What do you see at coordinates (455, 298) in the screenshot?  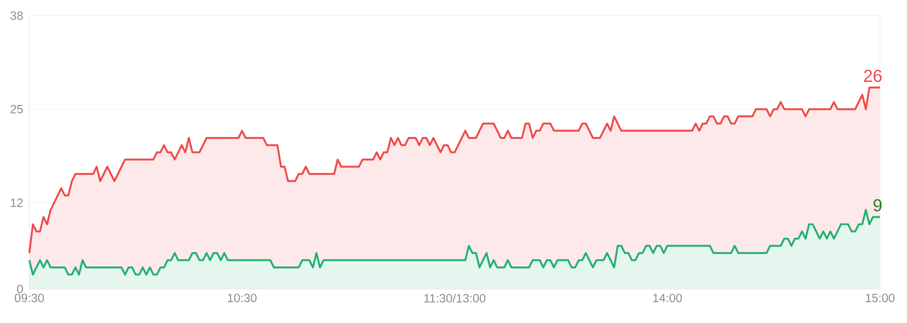 I see `x-tick-label: 11:30/13:00` at bounding box center [455, 298].